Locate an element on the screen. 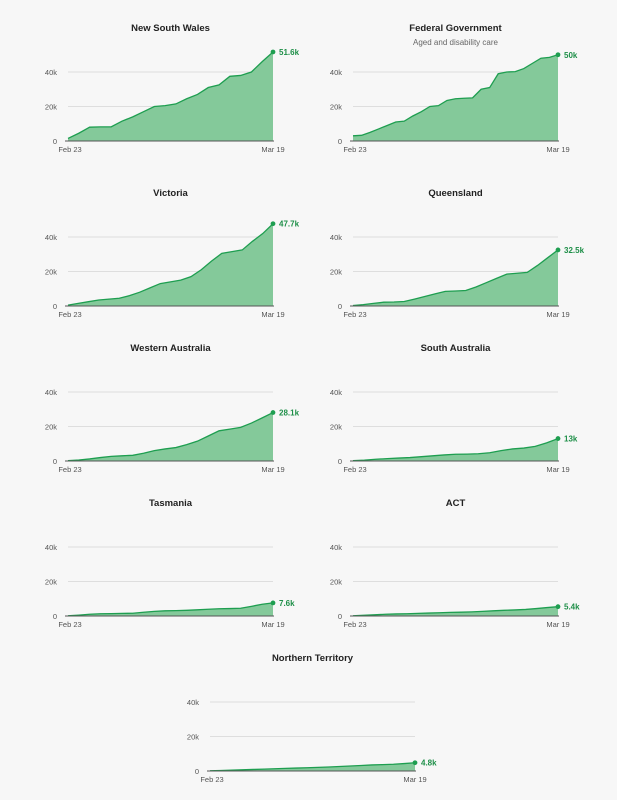  end-value-label: 28.1k is located at coordinates (289, 413).